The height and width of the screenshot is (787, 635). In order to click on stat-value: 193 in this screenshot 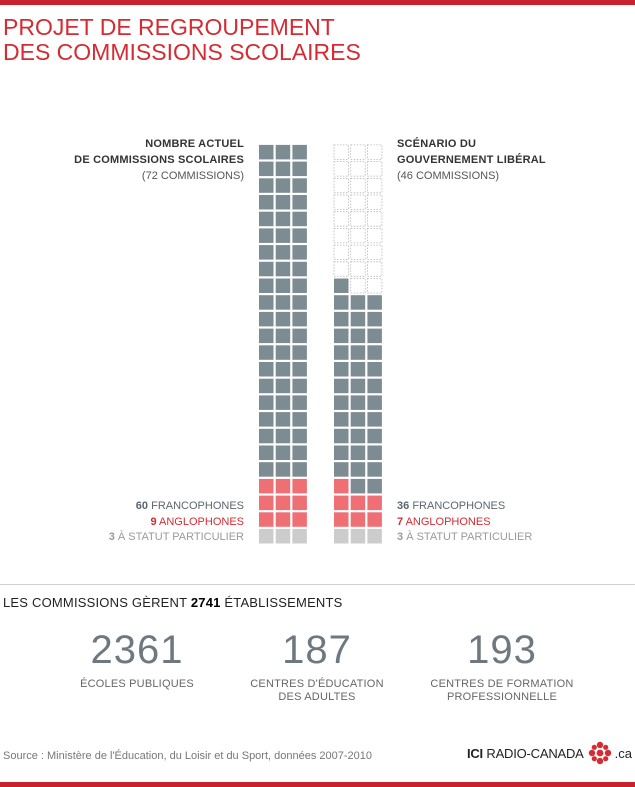, I will do `click(502, 650)`.